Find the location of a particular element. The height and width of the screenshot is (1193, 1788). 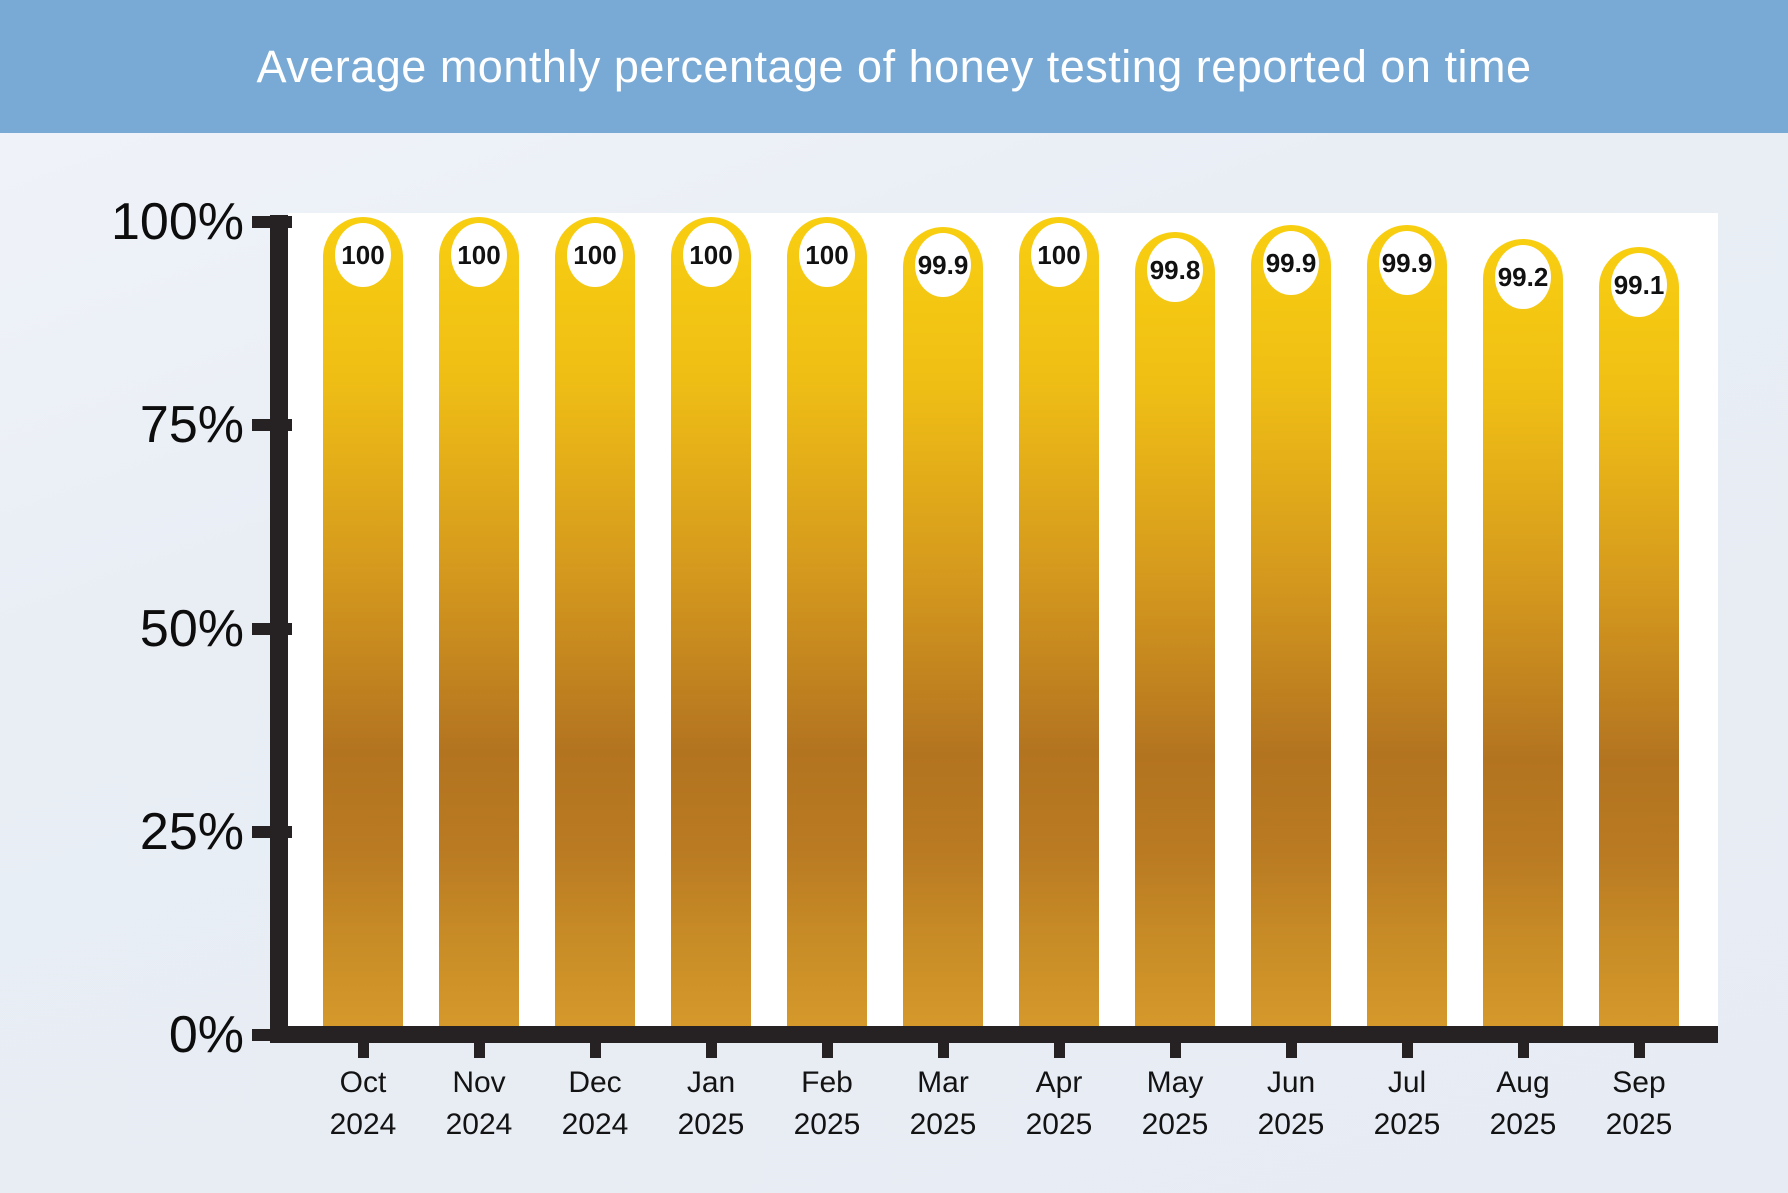

value-label: 99.2 is located at coordinates (1523, 276).